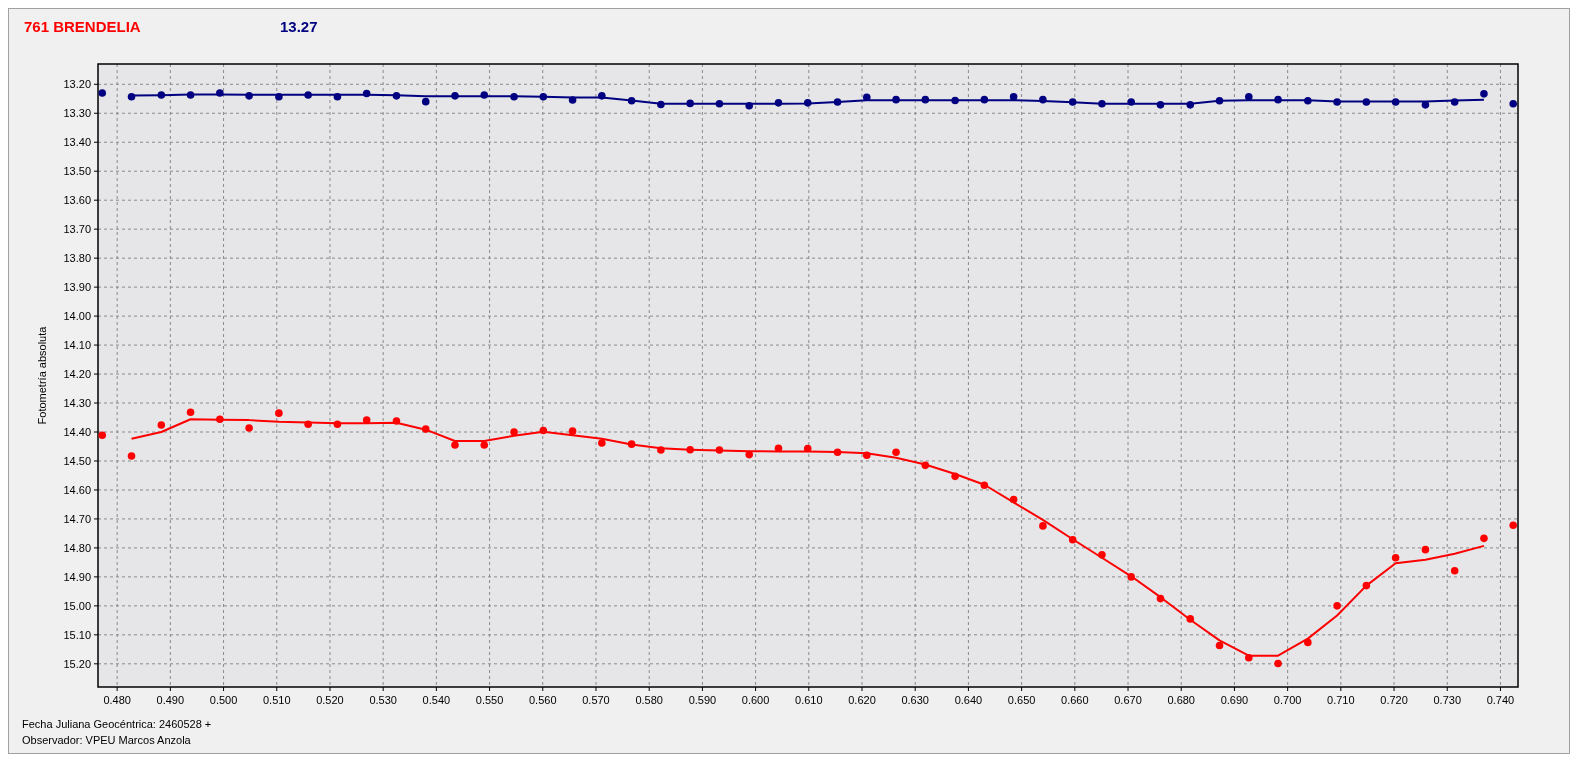 This screenshot has height=762, width=1578. Describe the element at coordinates (77, 142) in the screenshot. I see `y-tick-label: 13.40` at that location.